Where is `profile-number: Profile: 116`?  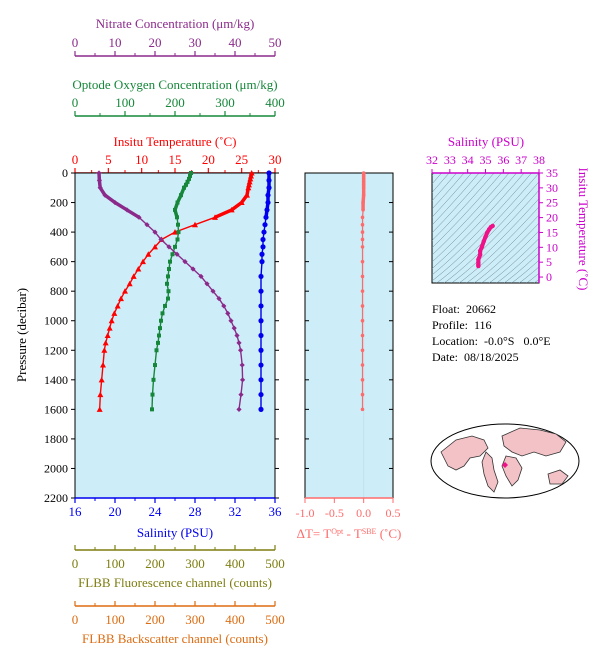 profile-number: Profile: 116 is located at coordinates (462, 325).